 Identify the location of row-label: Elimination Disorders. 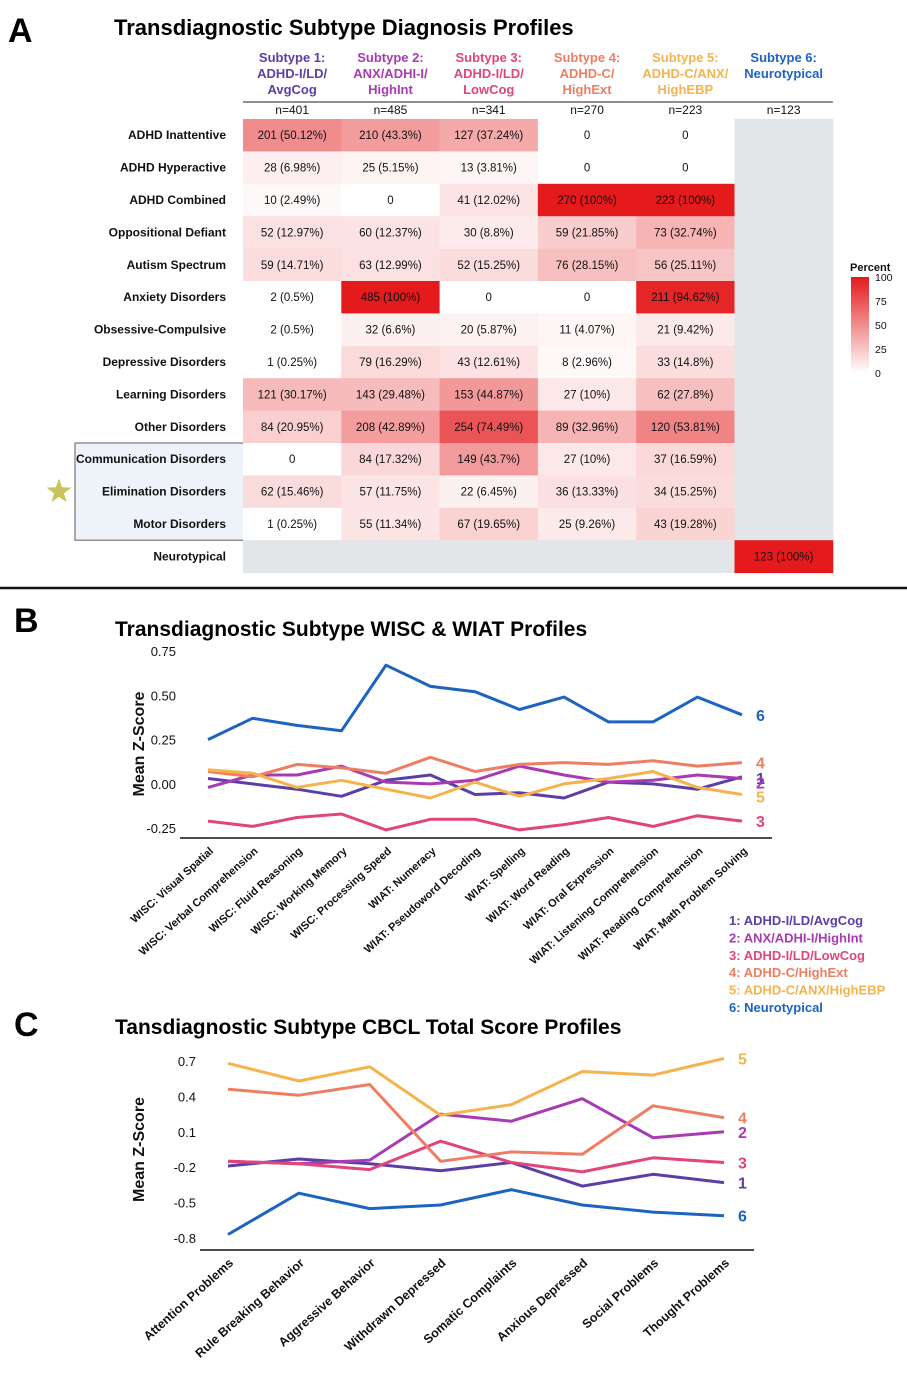
(164, 492).